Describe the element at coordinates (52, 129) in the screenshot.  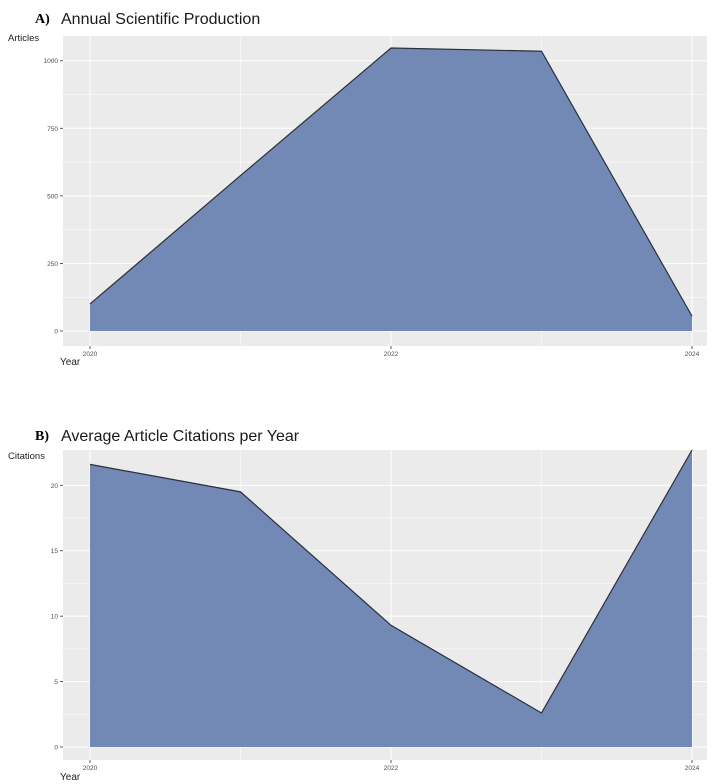
I see `y-tick-label: 750` at that location.